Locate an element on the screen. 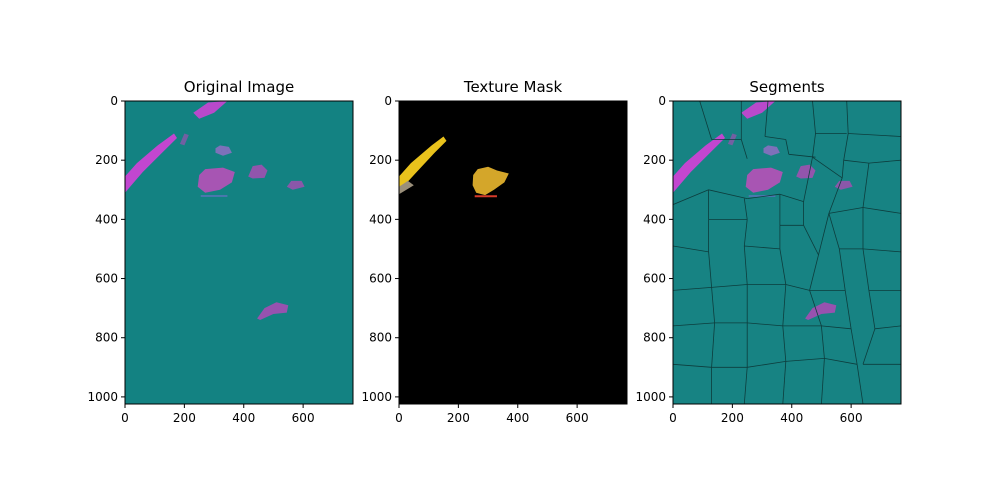 The image size is (1000, 500). mask-blob-shape is located at coordinates (490, 181).